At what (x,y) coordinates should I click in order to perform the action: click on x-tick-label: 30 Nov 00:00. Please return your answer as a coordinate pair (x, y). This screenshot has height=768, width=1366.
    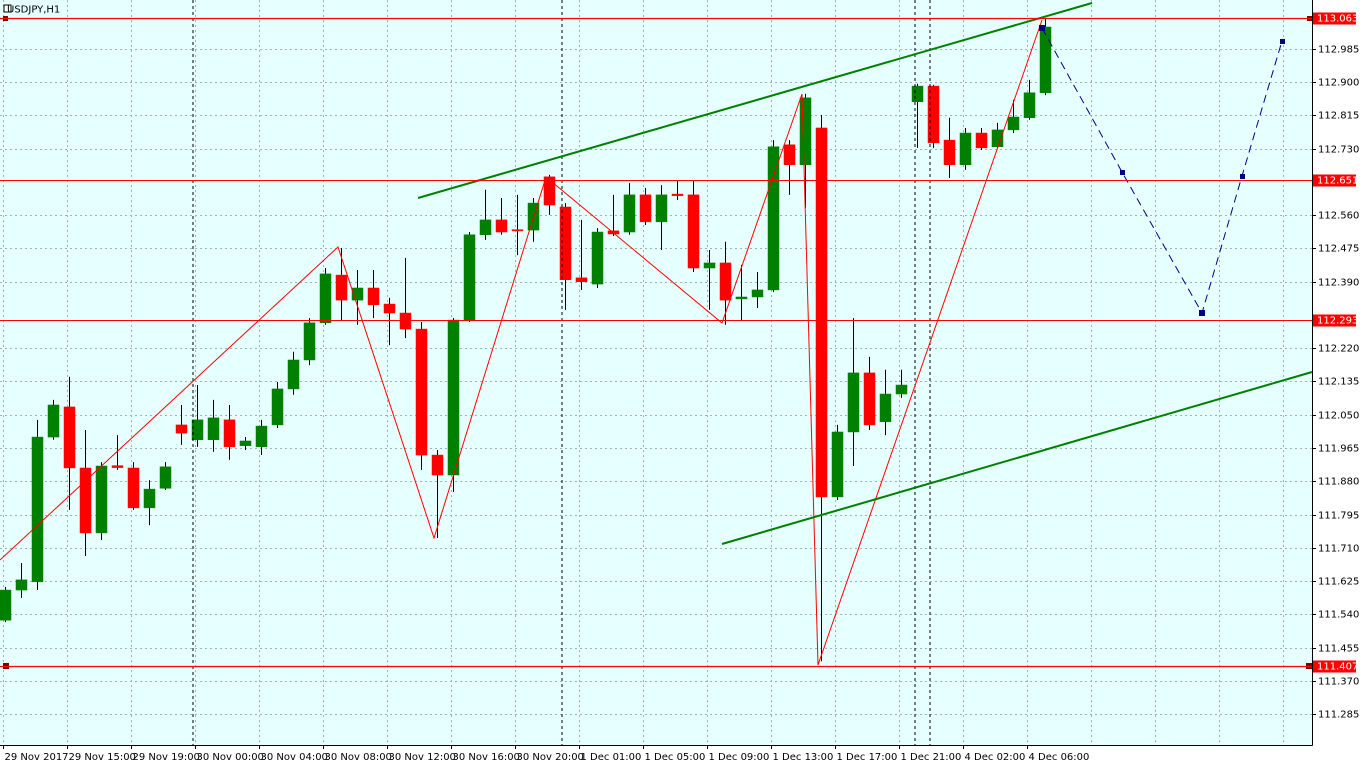
    Looking at the image, I should click on (230, 757).